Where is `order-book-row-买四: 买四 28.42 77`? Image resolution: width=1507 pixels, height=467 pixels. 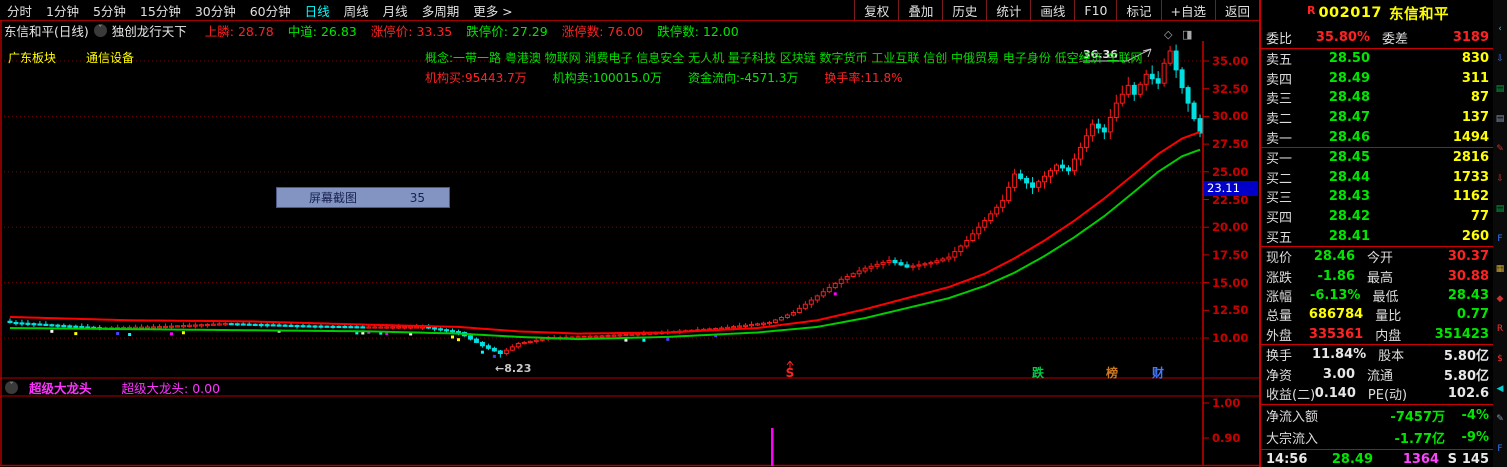 order-book-row-买四: 买四 28.42 77 is located at coordinates (1378, 217).